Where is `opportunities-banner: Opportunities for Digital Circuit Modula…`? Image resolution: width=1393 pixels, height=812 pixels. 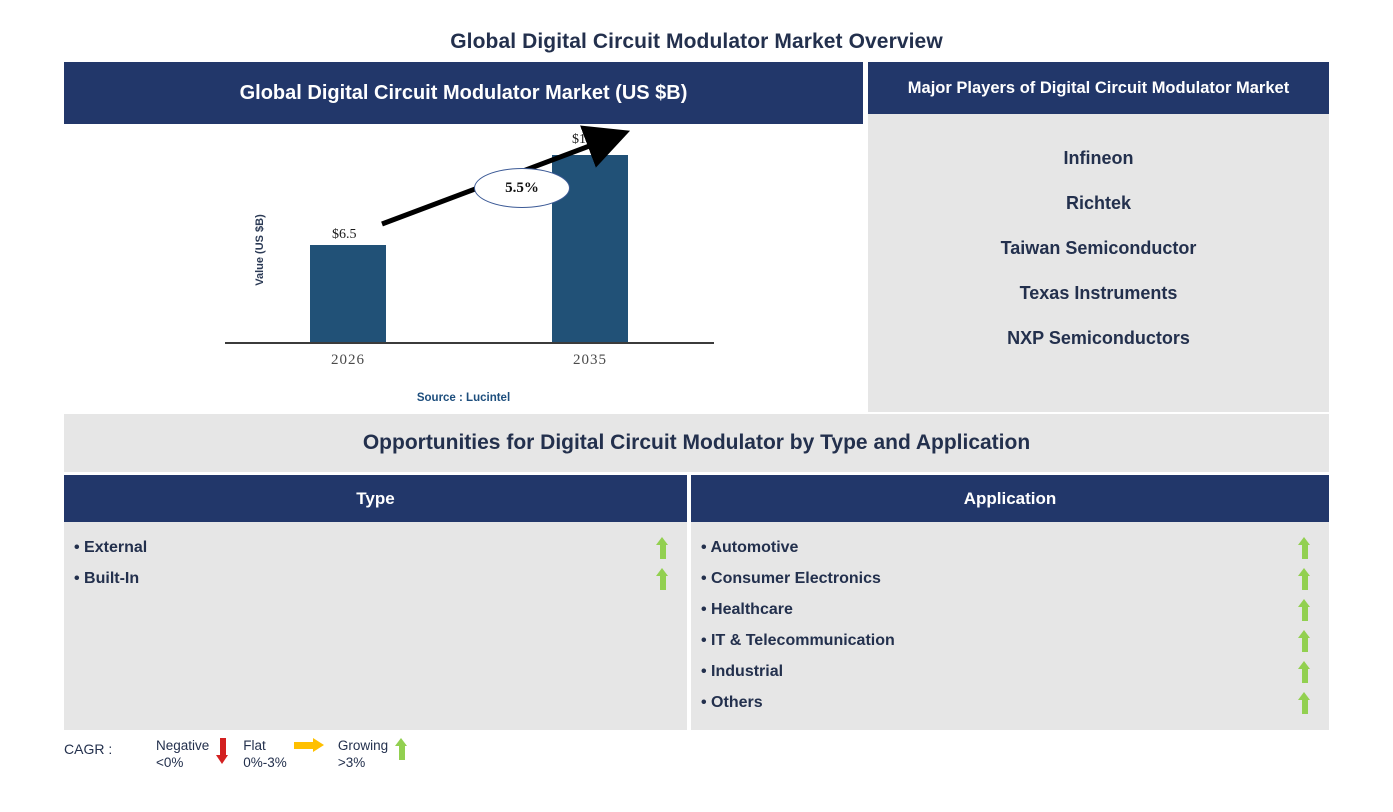
opportunities-banner: Opportunities for Digital Circuit Modula… is located at coordinates (696, 443).